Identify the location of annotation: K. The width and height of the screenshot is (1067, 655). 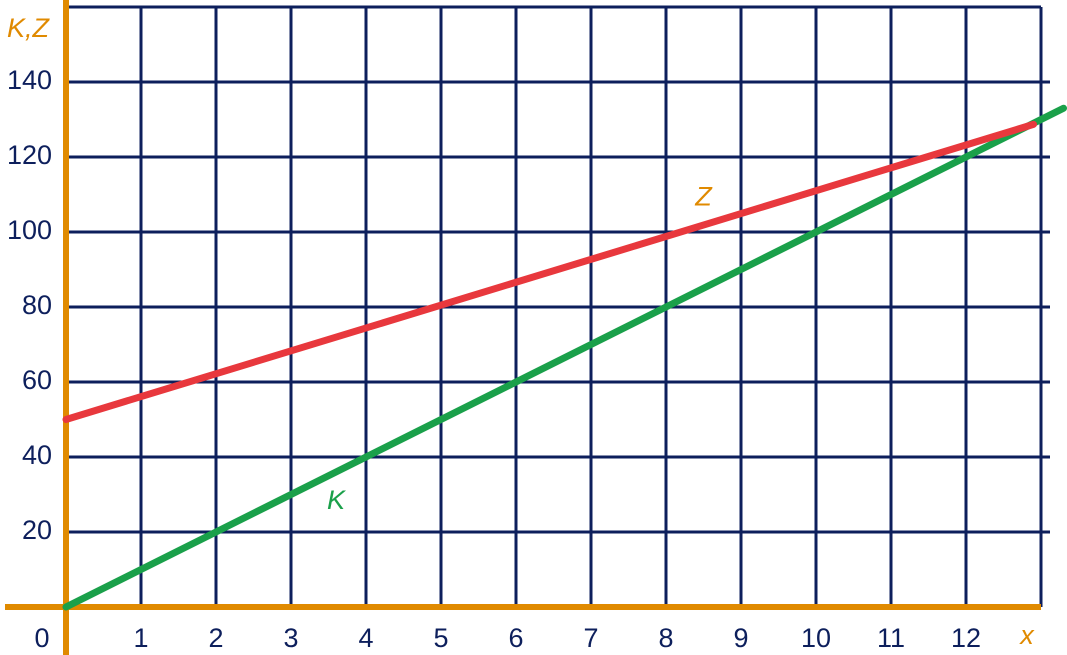
(336, 500).